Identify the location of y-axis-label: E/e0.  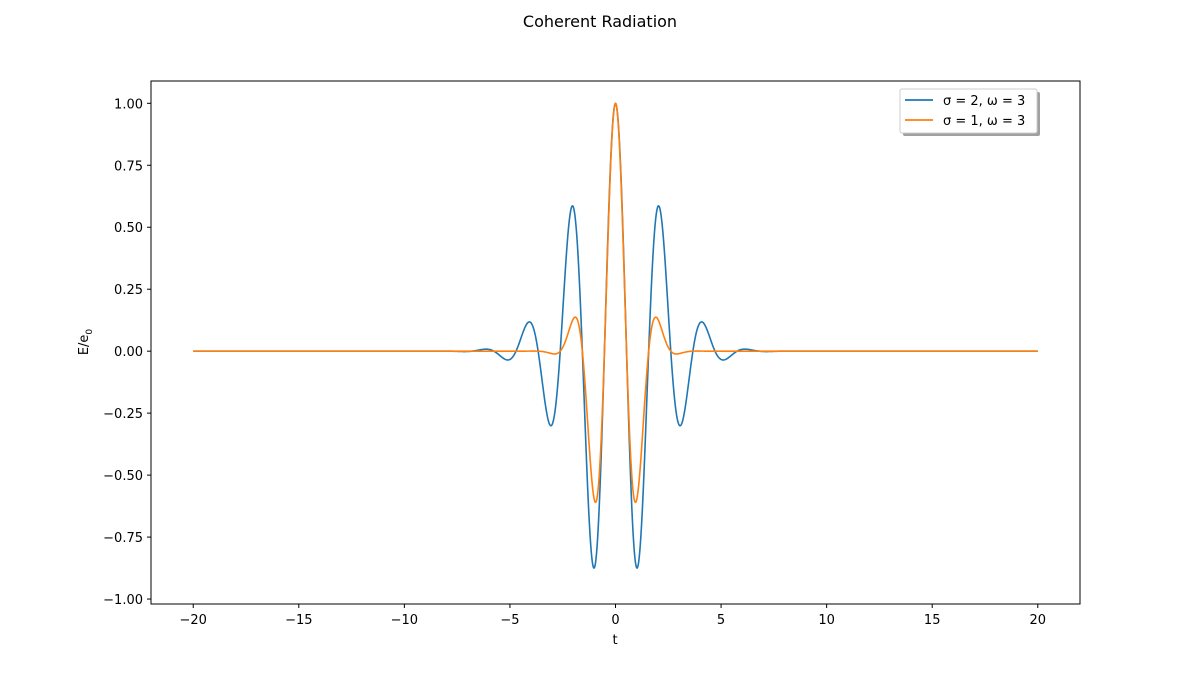
(86, 342).